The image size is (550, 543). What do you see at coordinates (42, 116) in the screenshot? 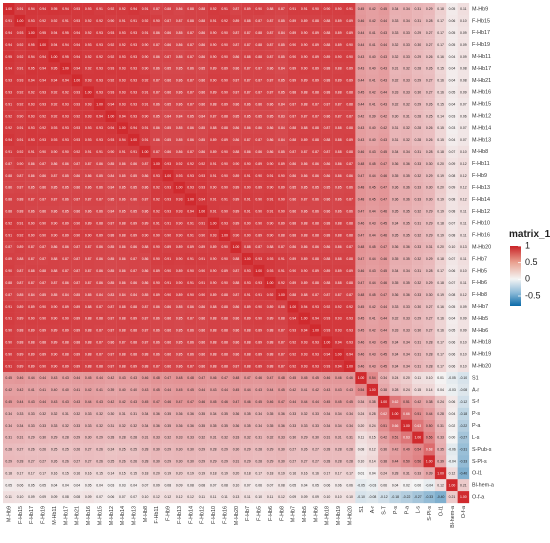
I see `cell-value-label: 0.92` at bounding box center [42, 116].